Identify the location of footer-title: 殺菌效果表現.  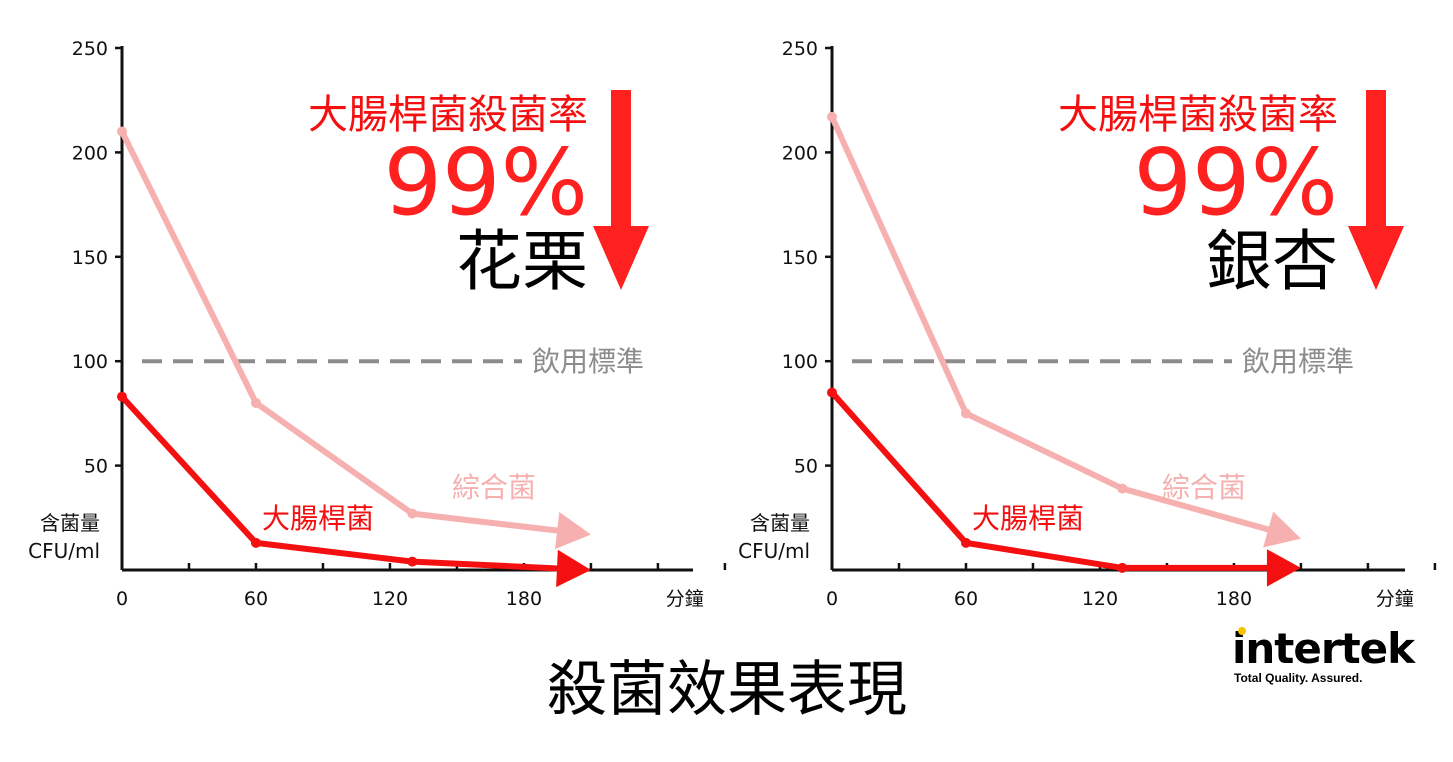
(727, 690).